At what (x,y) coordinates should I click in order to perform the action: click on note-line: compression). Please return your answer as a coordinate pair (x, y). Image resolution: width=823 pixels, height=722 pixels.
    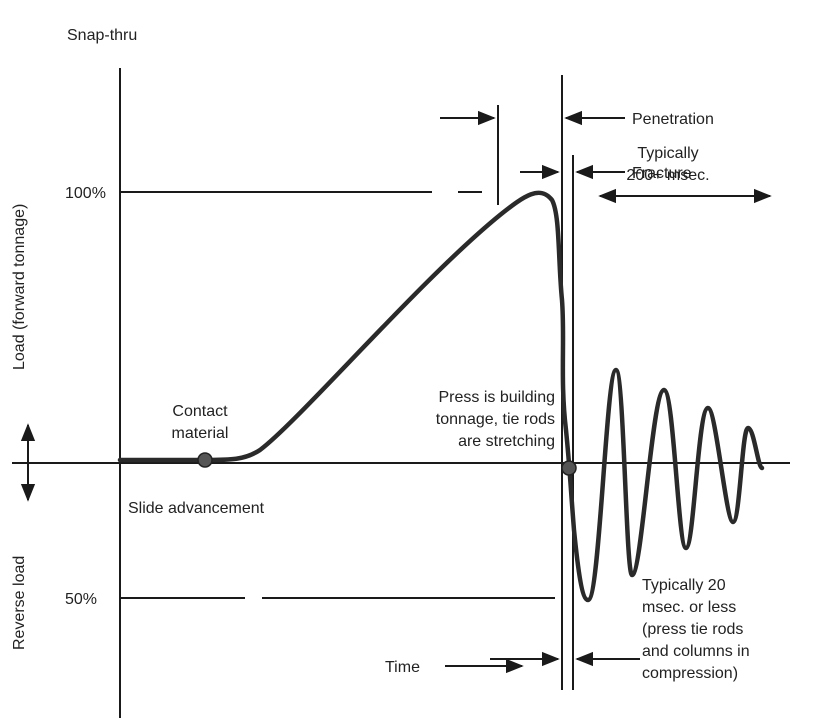
    Looking at the image, I should click on (690, 673).